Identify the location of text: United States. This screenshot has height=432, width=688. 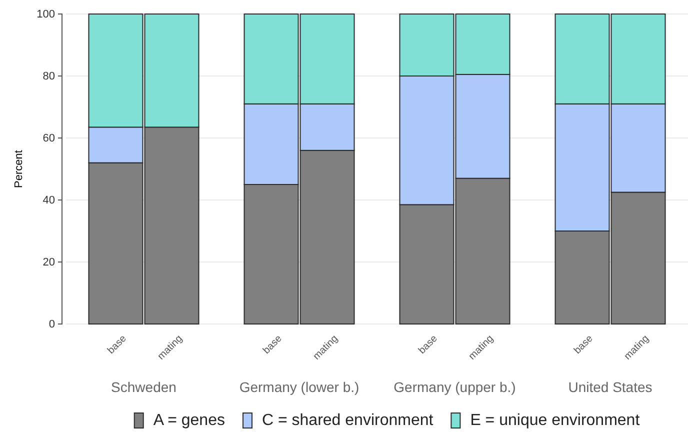
(610, 387).